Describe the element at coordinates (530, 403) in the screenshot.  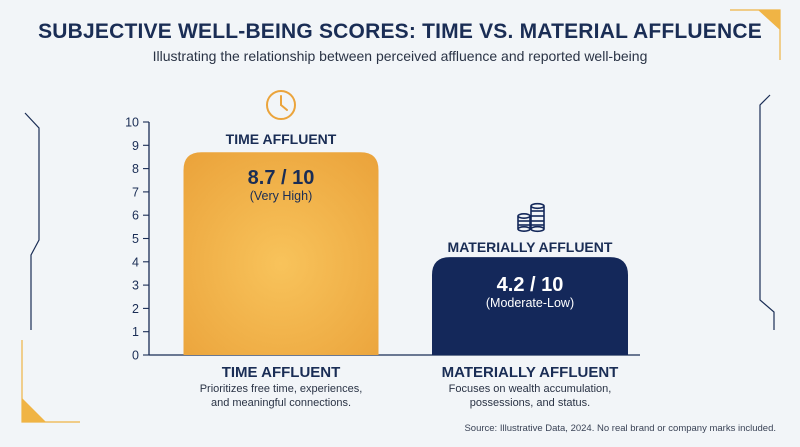
I see `description-material-line2: possessions, and status.` at that location.